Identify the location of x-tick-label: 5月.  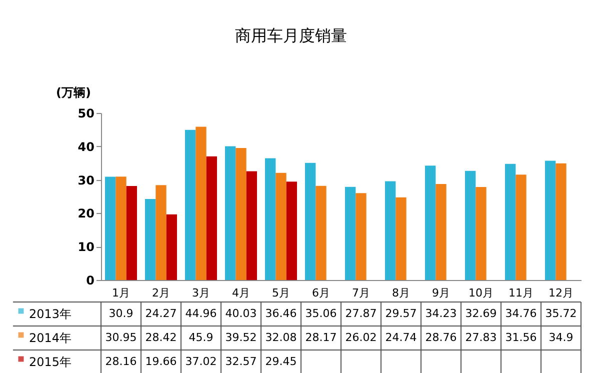
(281, 293).